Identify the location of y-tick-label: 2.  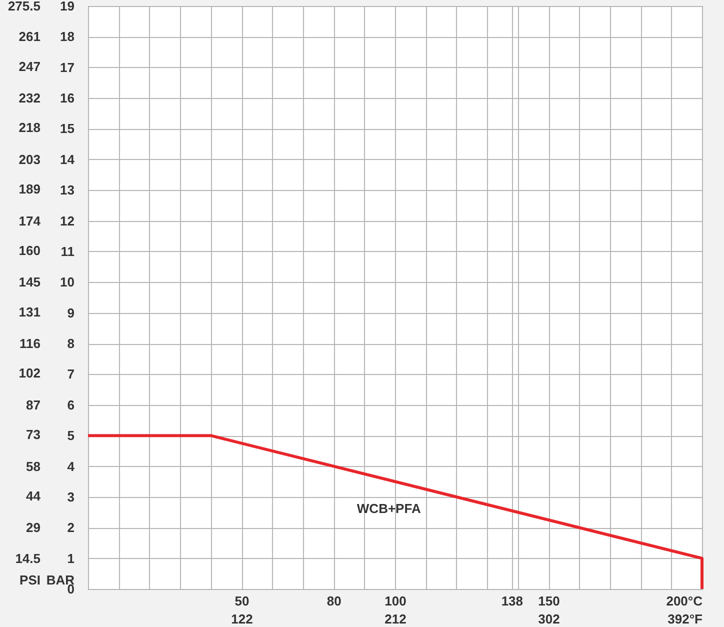
(70, 528).